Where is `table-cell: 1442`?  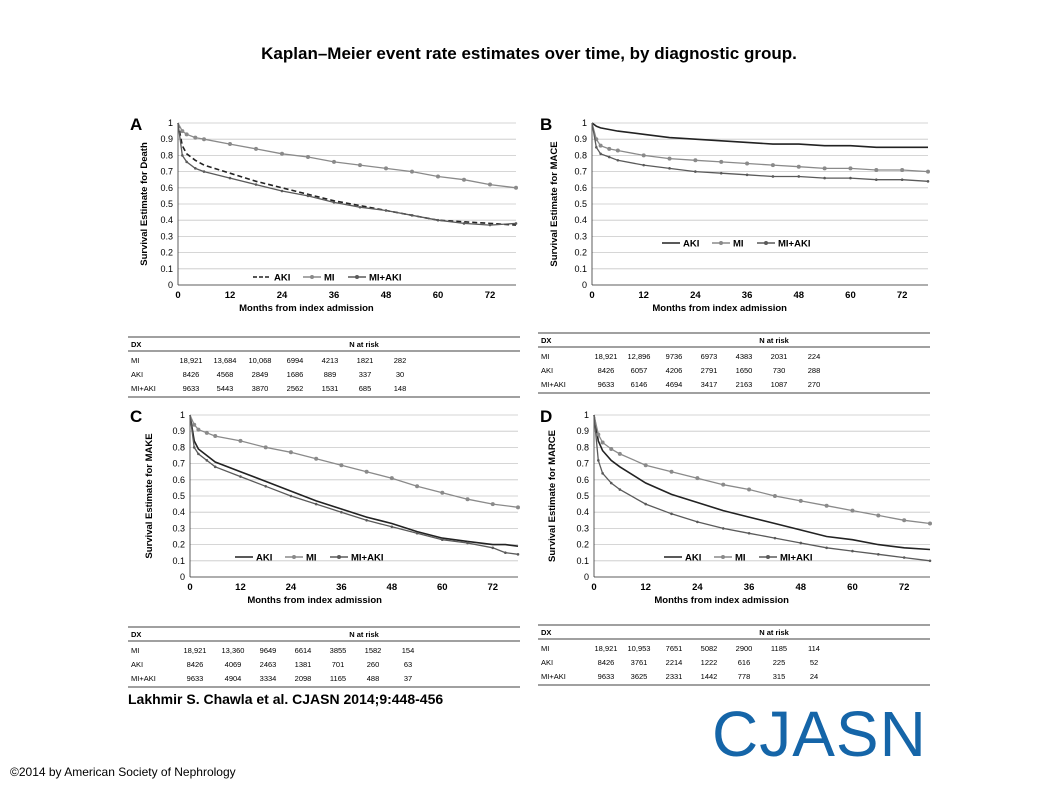 table-cell: 1442 is located at coordinates (709, 676).